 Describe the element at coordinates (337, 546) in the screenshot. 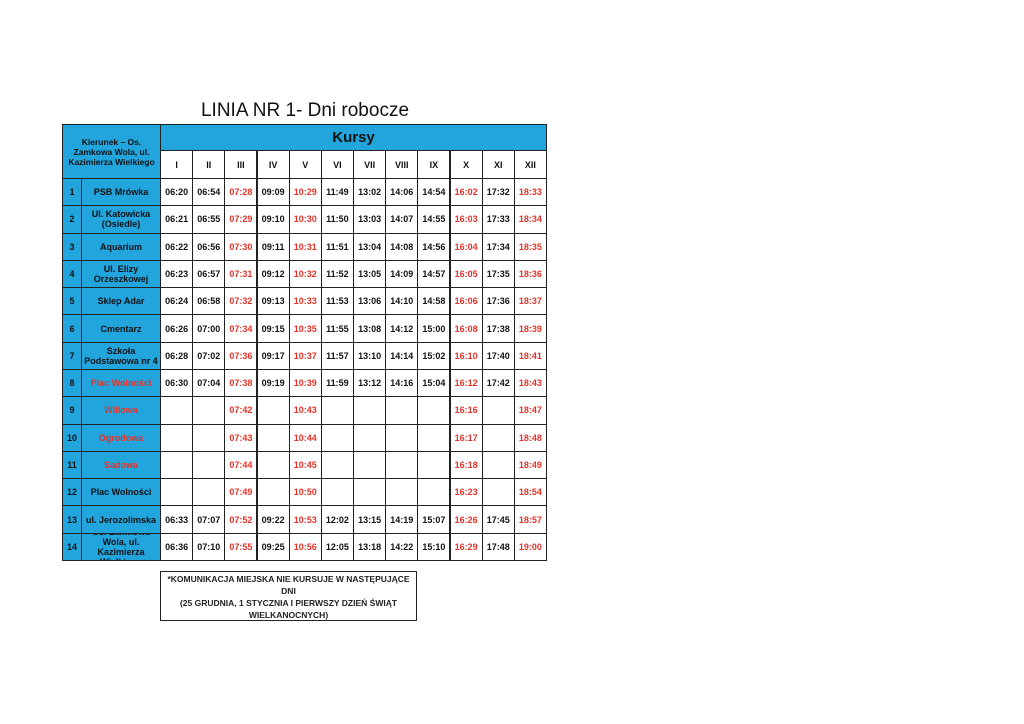

I see `departure-time: 12:05` at that location.